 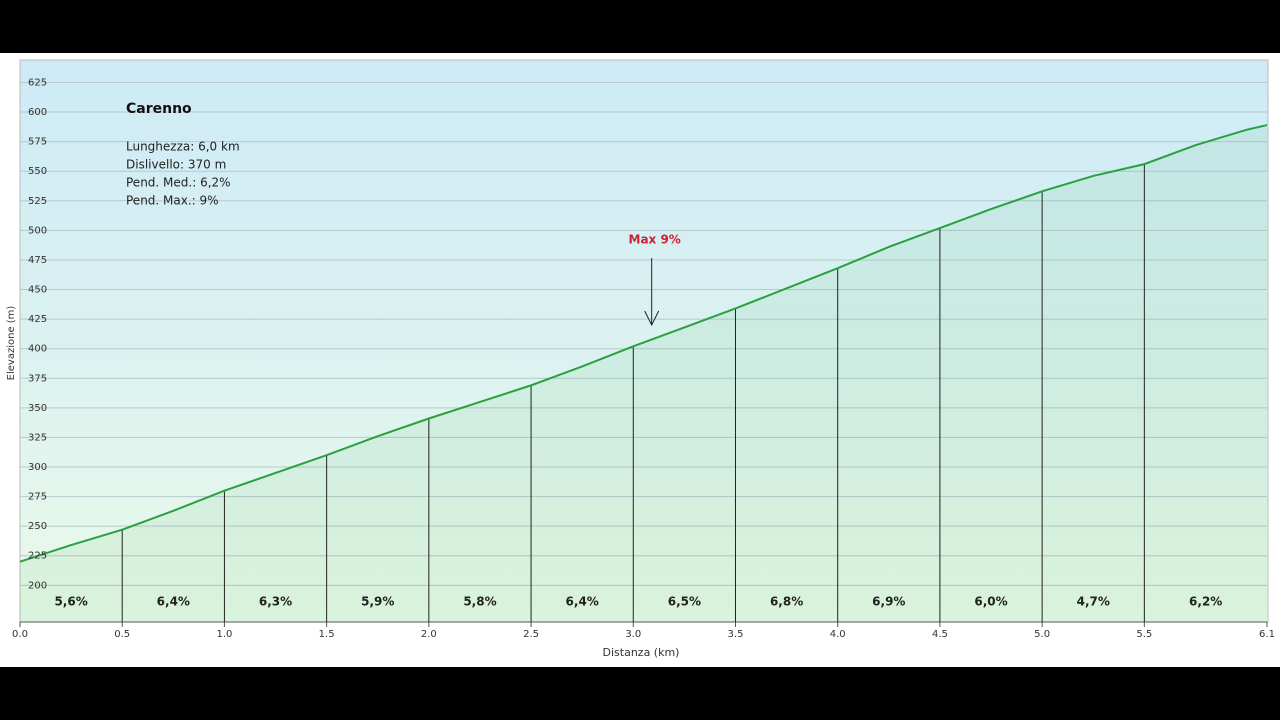 I want to click on segment-grade: 5,9%, so click(x=377, y=602).